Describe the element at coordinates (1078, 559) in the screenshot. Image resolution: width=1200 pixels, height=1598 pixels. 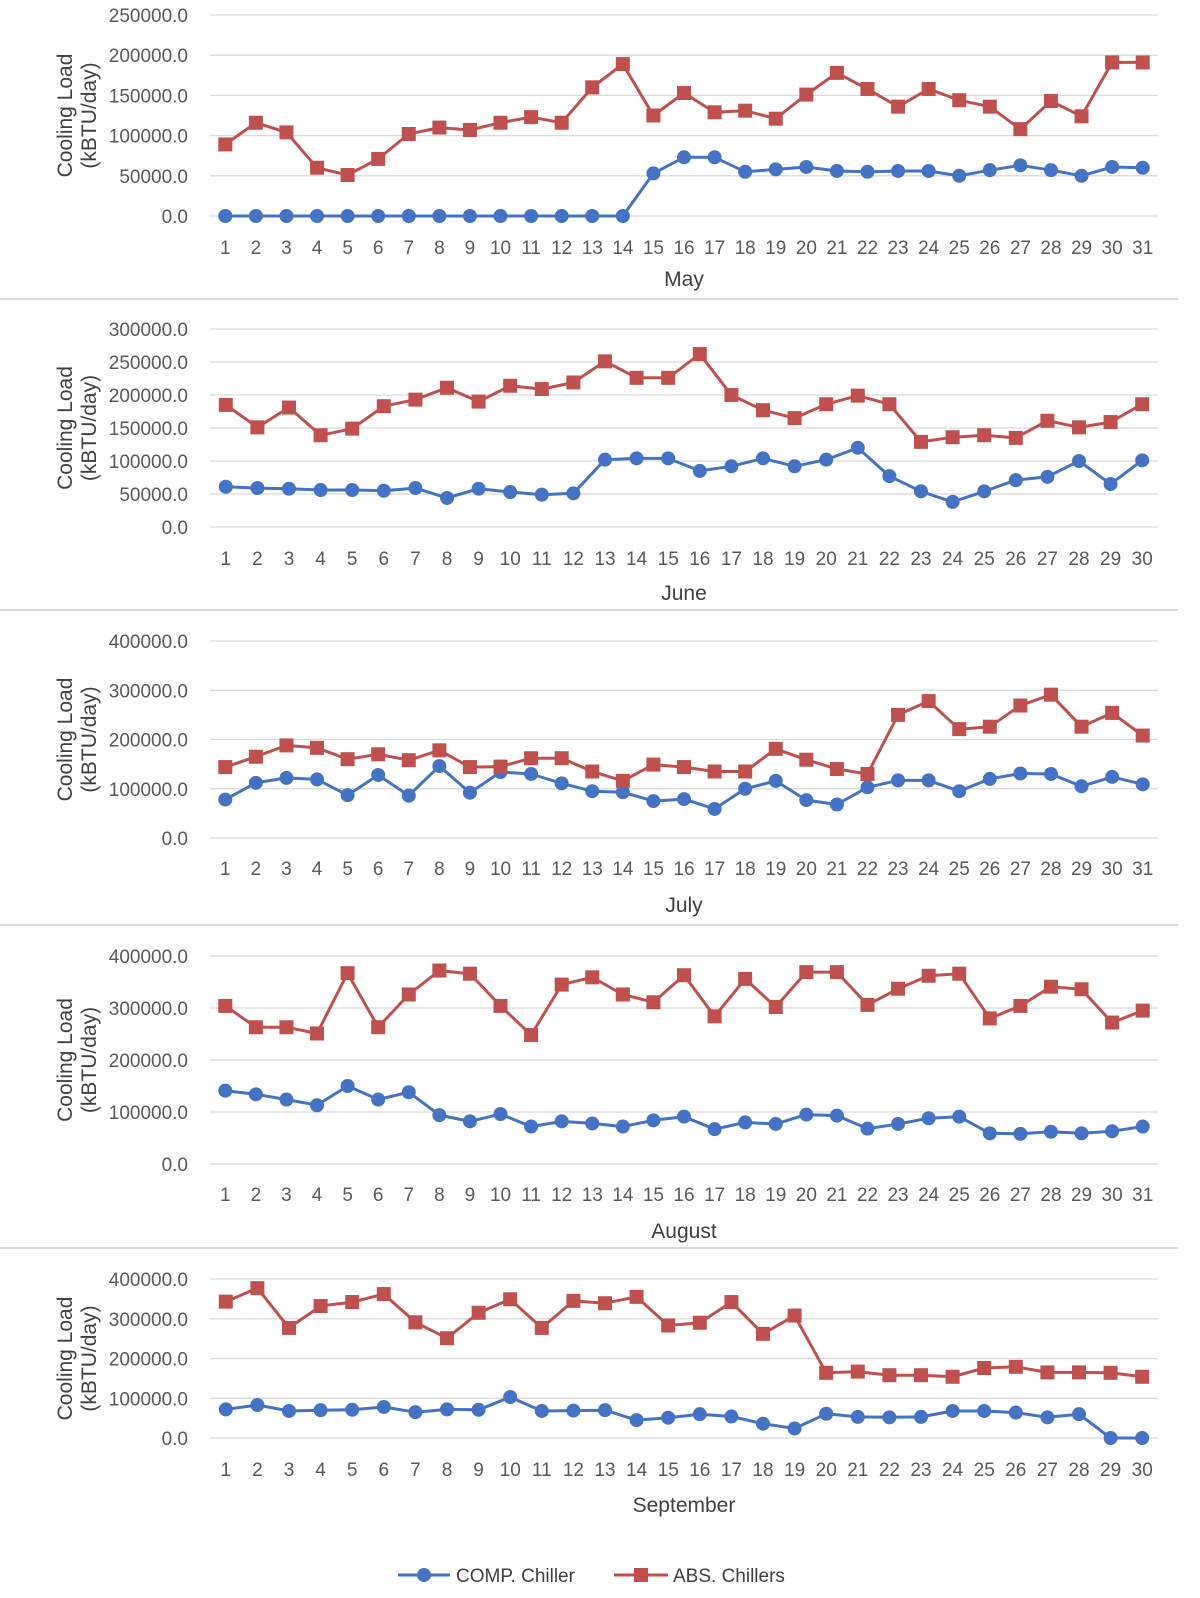
I see `x-tick-label: 28` at that location.